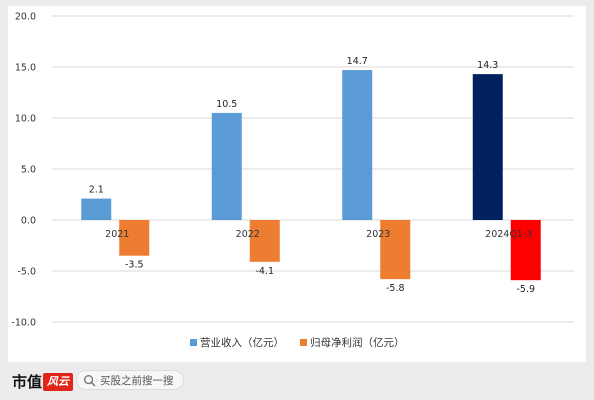  I want to click on footer-bar: 市值 风云 买股之前搜一搜, so click(297, 381).